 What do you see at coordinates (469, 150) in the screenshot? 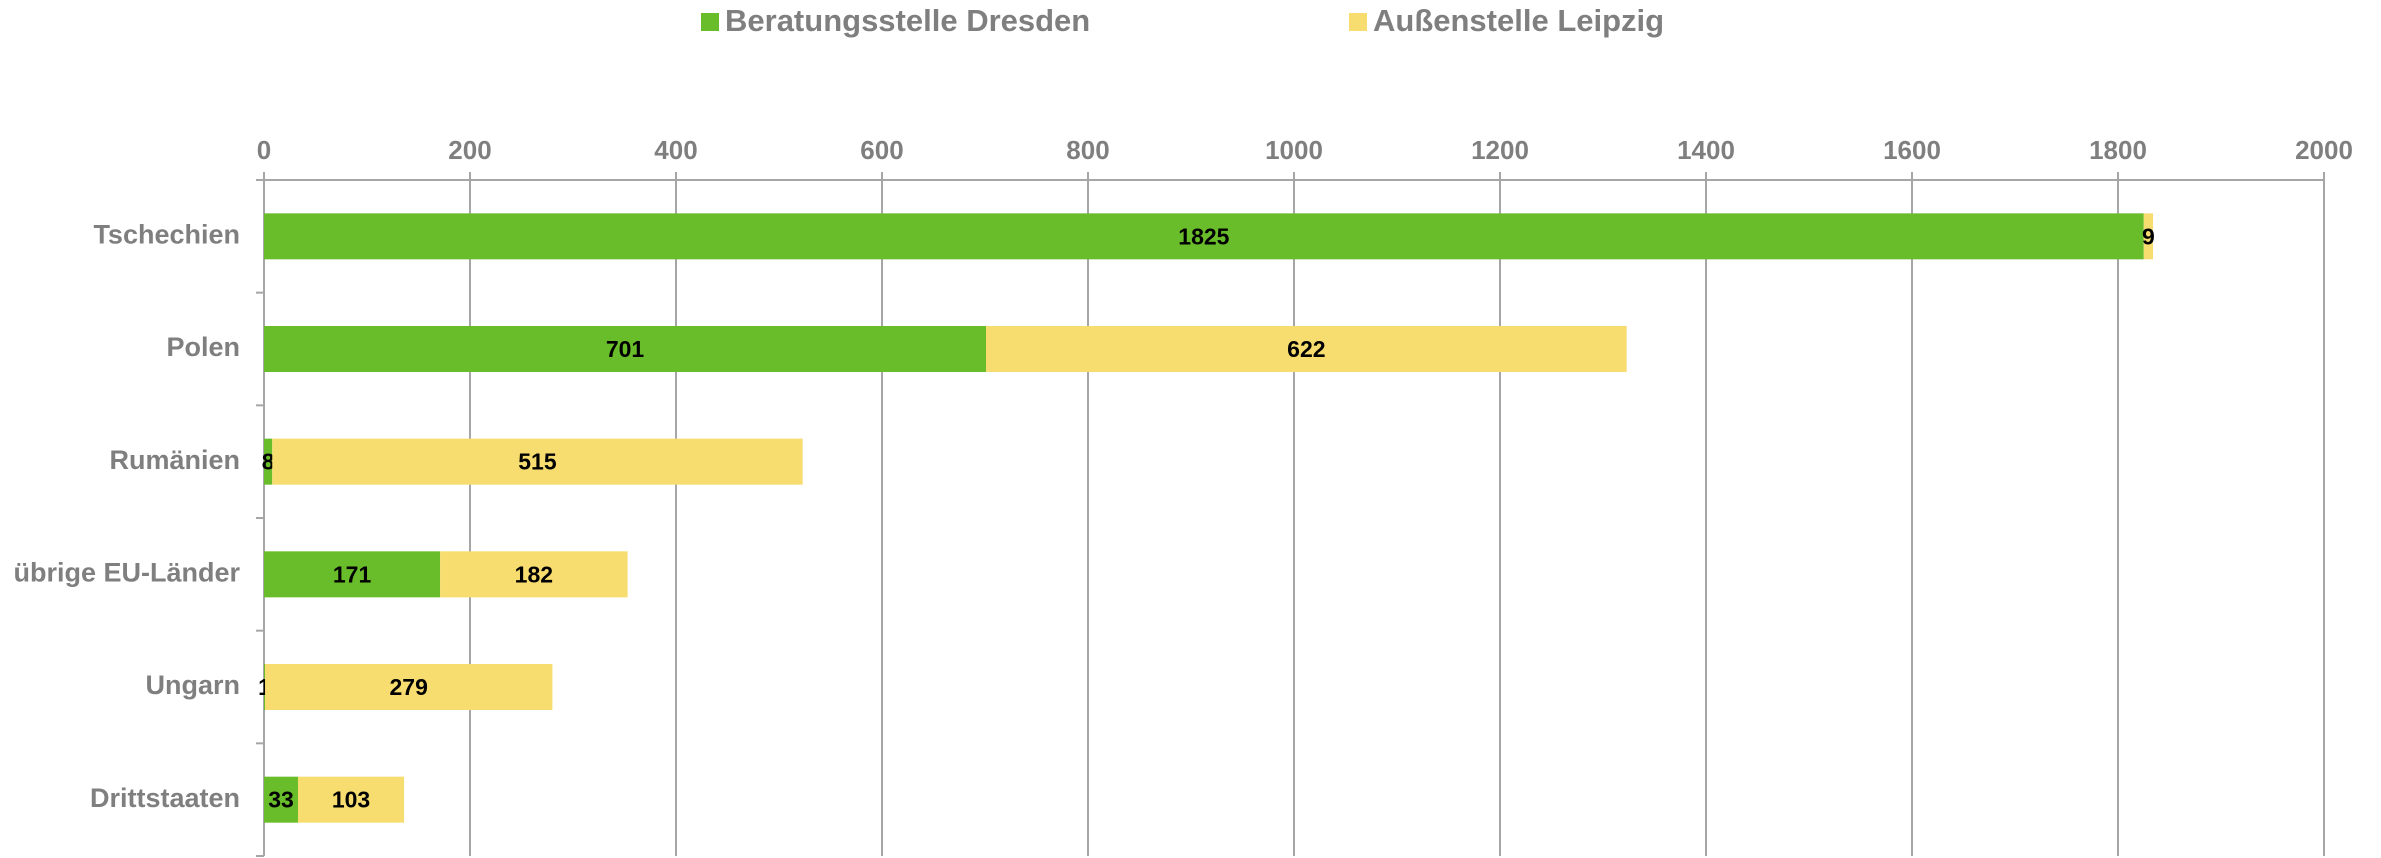
I see `x-tick-label: 200` at bounding box center [469, 150].